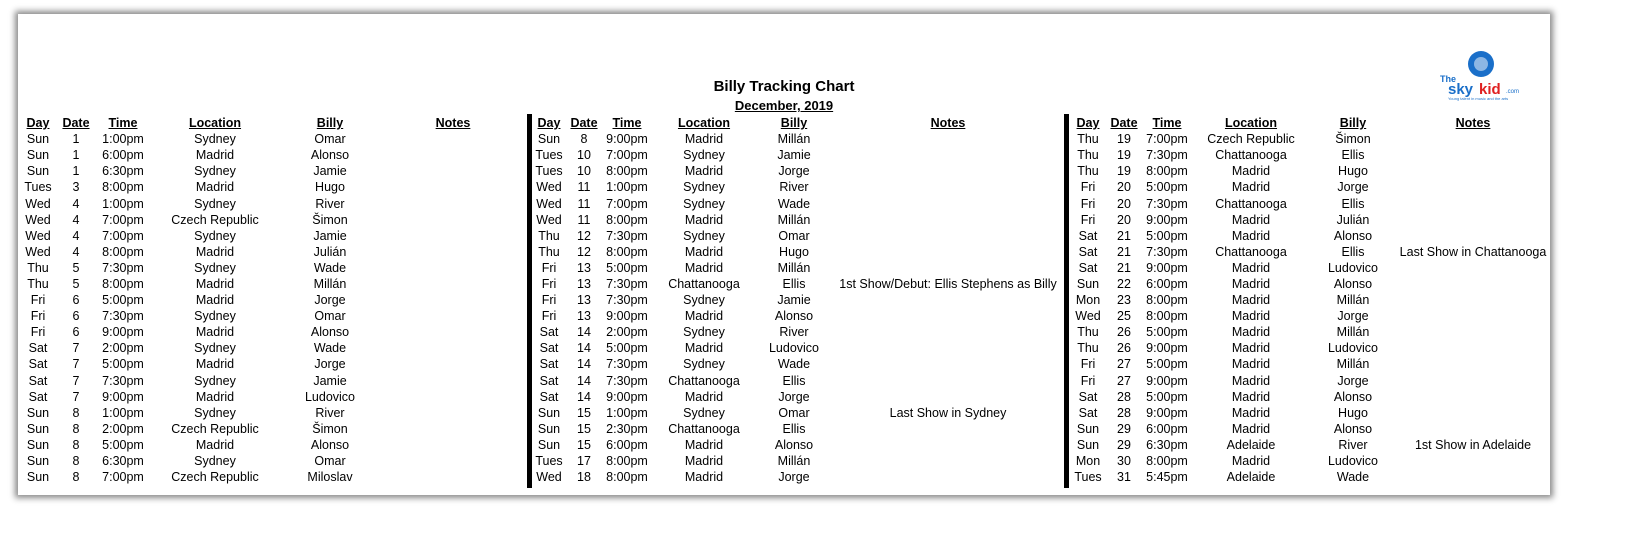 The width and height of the screenshot is (1649, 542). What do you see at coordinates (798, 445) in the screenshot?
I see `table-row: Sun 15 6:00pm Madrid Alonso` at bounding box center [798, 445].